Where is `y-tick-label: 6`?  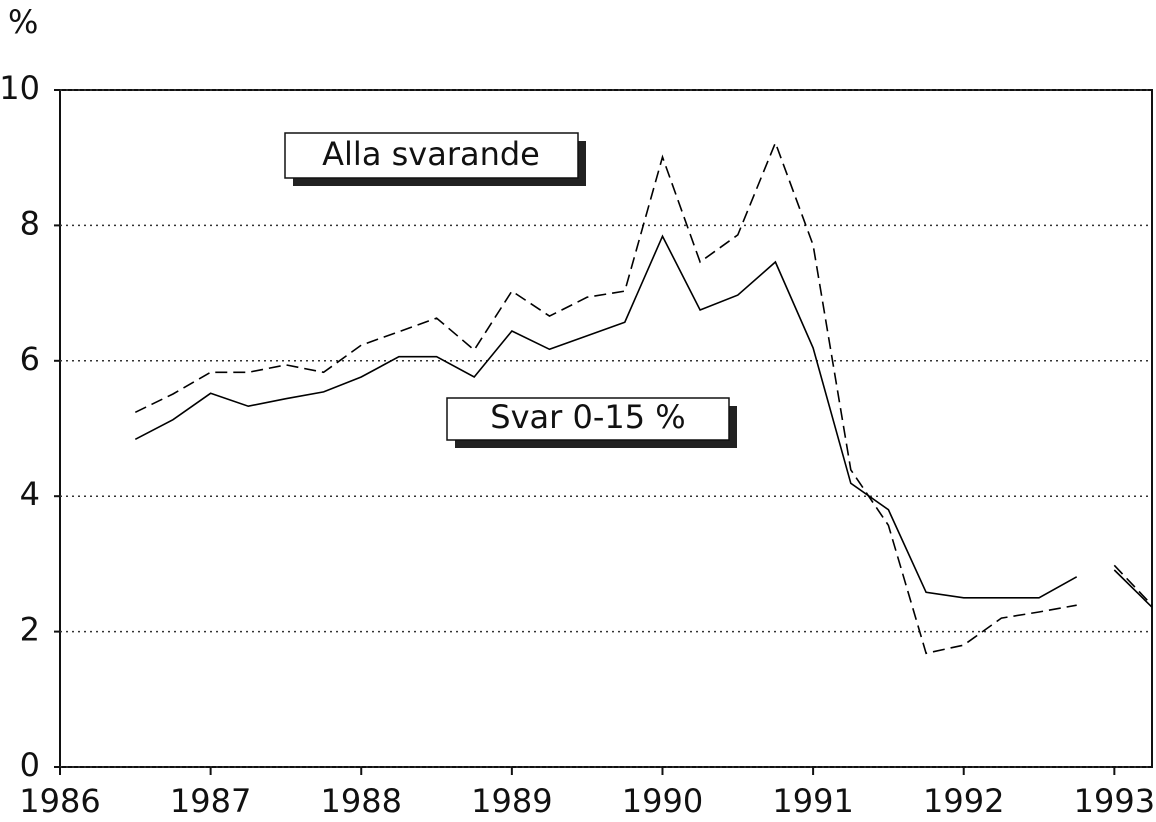
y-tick-label: 6 is located at coordinates (30, 359).